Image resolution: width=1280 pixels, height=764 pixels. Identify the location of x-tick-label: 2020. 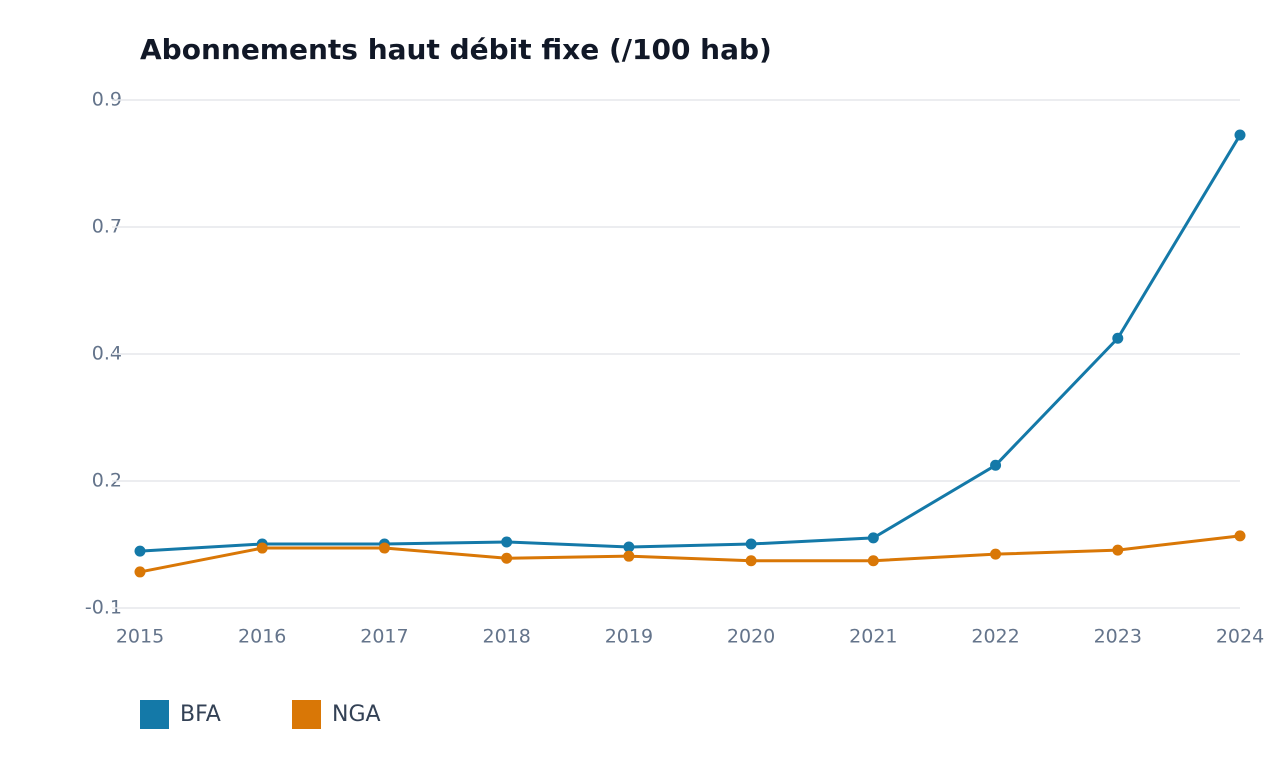
(751, 637).